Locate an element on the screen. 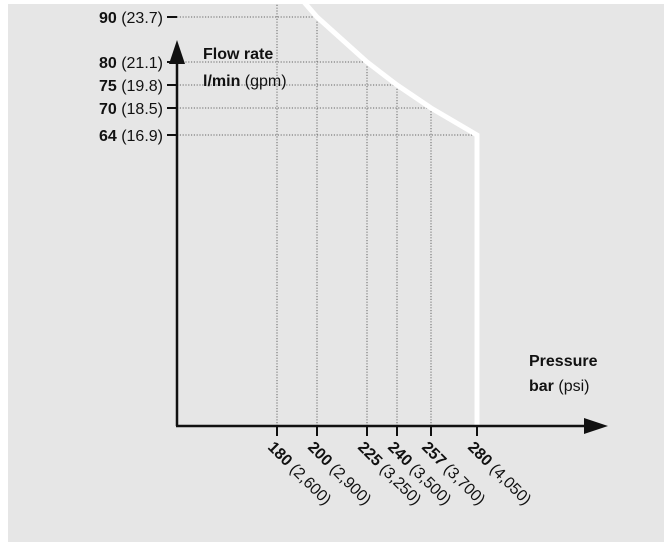 The image size is (672, 551). x-axis-title: Pressure is located at coordinates (563, 361).